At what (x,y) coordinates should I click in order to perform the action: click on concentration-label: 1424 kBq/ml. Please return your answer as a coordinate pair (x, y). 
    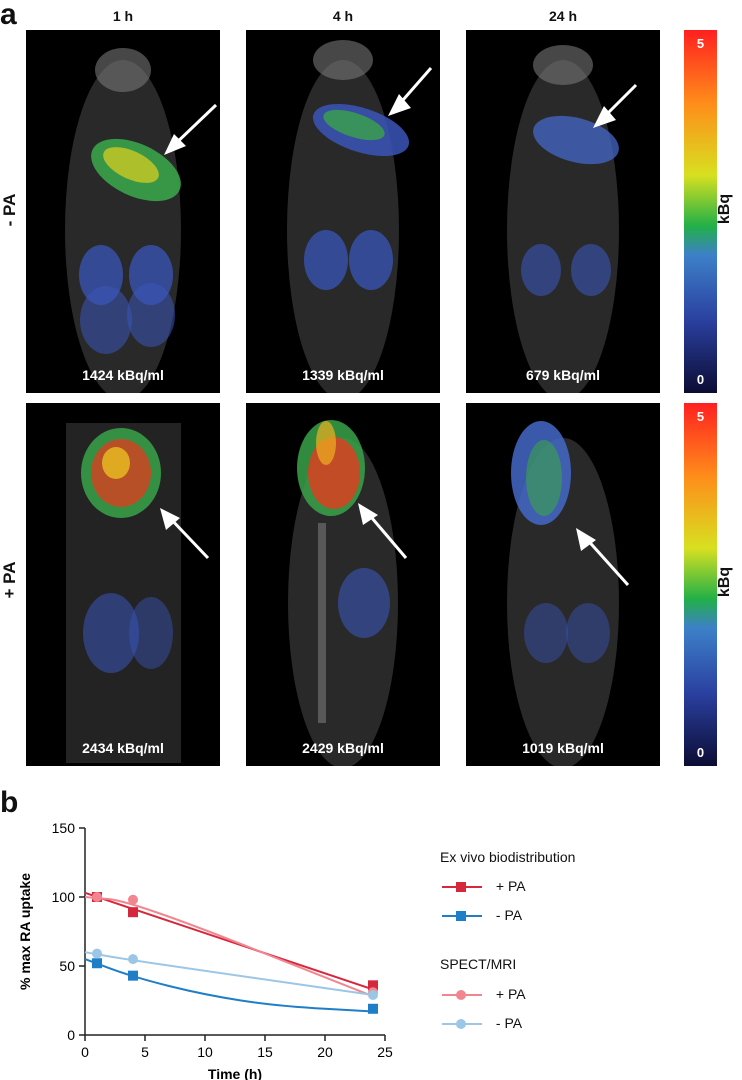
    Looking at the image, I should click on (123, 375).